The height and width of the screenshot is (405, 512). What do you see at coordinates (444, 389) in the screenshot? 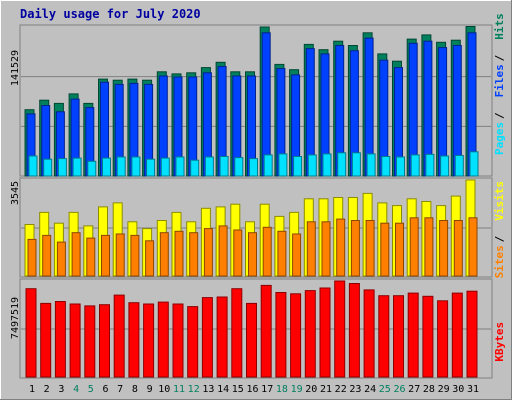
I see `x-label-day-29: 29` at bounding box center [444, 389].